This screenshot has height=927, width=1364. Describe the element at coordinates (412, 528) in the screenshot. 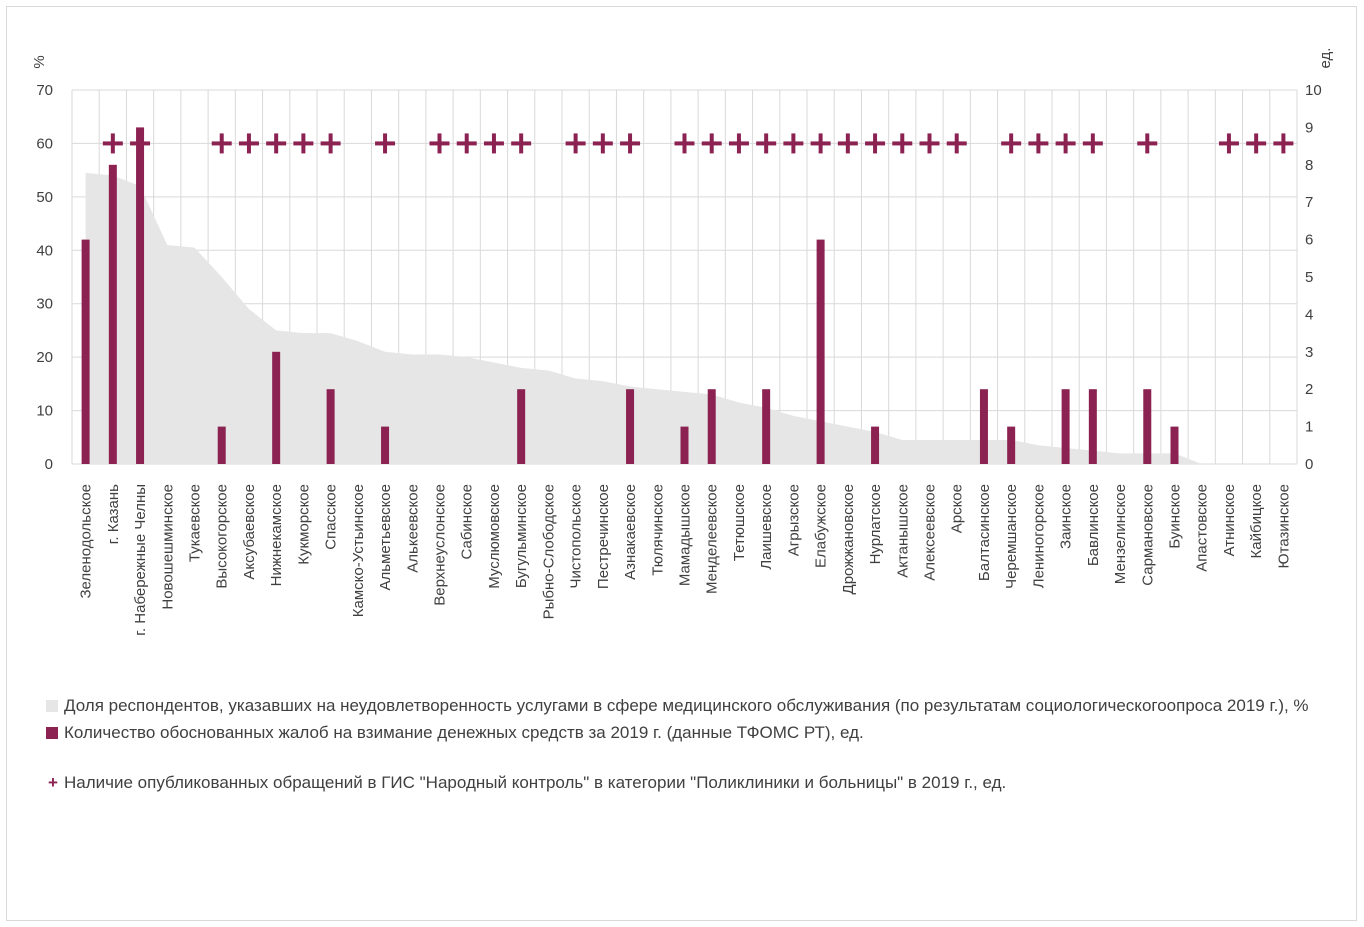

I see `category-label: Алькеевское` at that location.